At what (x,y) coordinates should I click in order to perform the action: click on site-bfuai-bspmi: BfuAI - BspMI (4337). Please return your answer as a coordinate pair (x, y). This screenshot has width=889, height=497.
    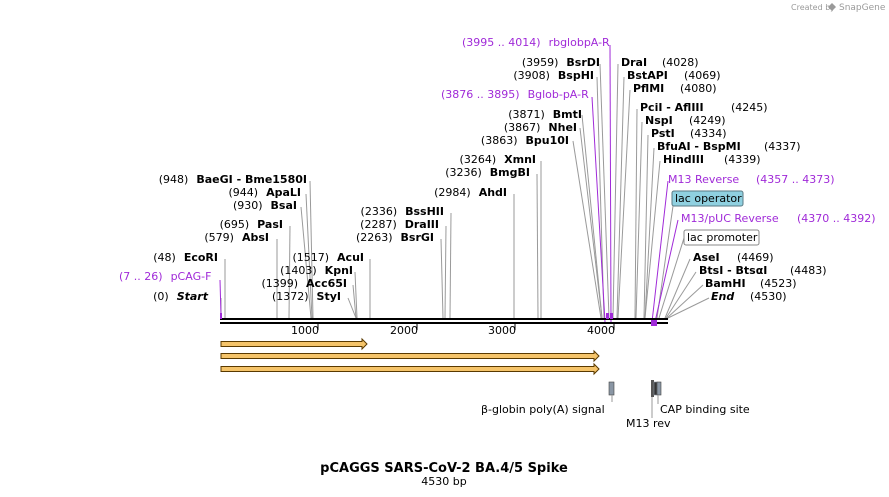
    Looking at the image, I should click on (729, 146).